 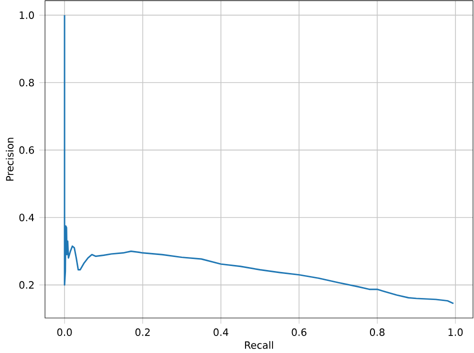 What do you see at coordinates (64, 332) in the screenshot?
I see `x-tick-label: 0.0` at bounding box center [64, 332].